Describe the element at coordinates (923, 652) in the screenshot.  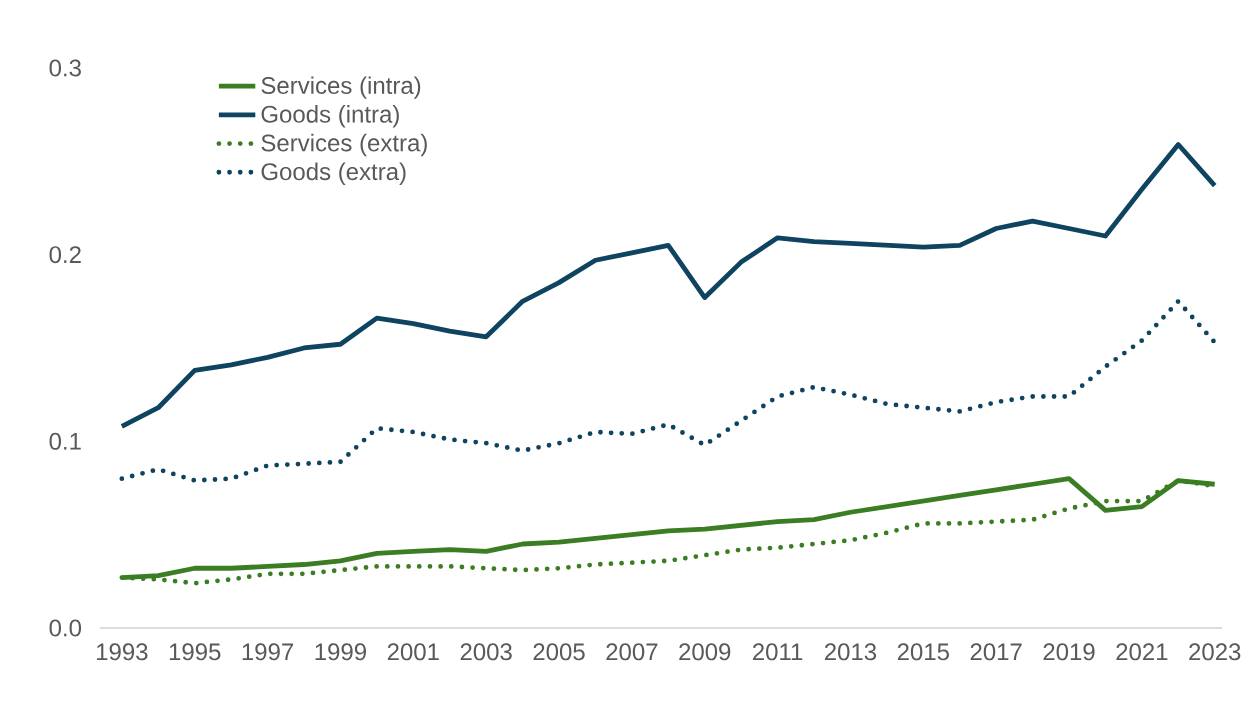
I see `x-tick-label: 2015` at that location.